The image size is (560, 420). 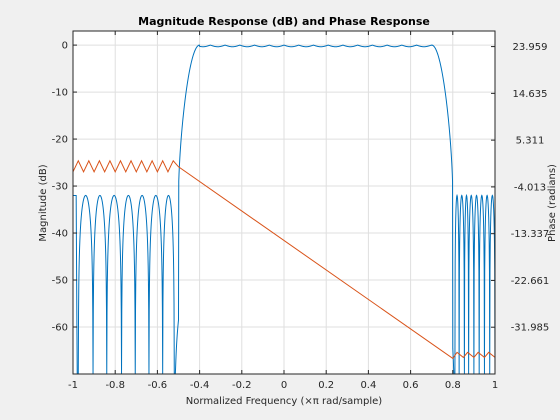 I want to click on x-tick-label: -0.4, so click(x=200, y=385).